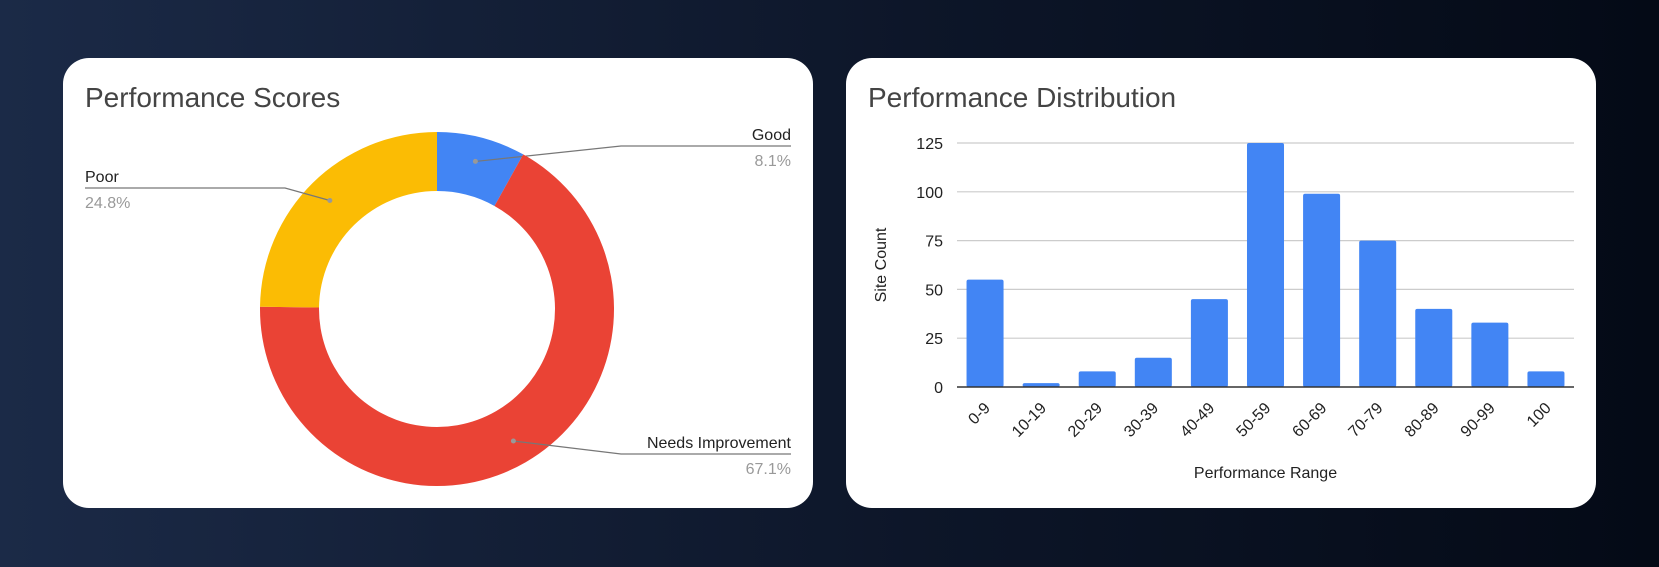 This screenshot has width=1659, height=567. What do you see at coordinates (1022, 97) in the screenshot?
I see `chart-title: Performance Distribution` at bounding box center [1022, 97].